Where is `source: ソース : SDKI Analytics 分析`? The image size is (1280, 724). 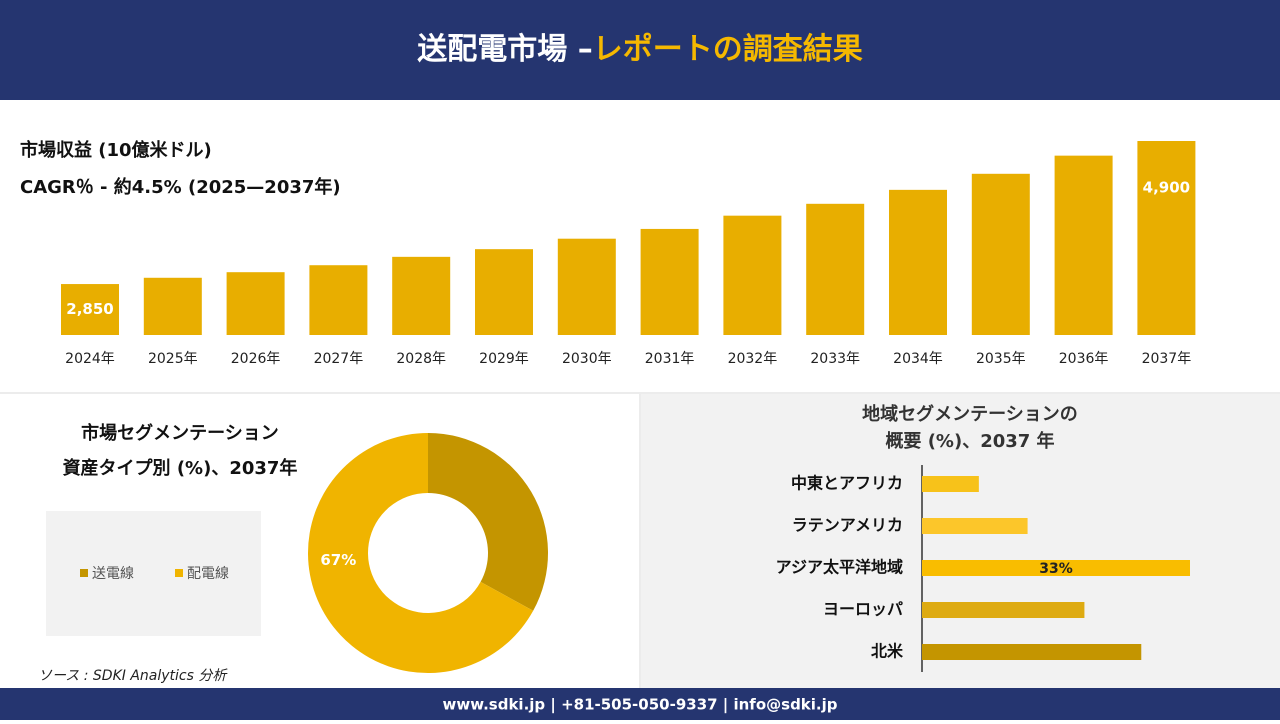
source: ソース : SDKI Analytics 分析 is located at coordinates (133, 676).